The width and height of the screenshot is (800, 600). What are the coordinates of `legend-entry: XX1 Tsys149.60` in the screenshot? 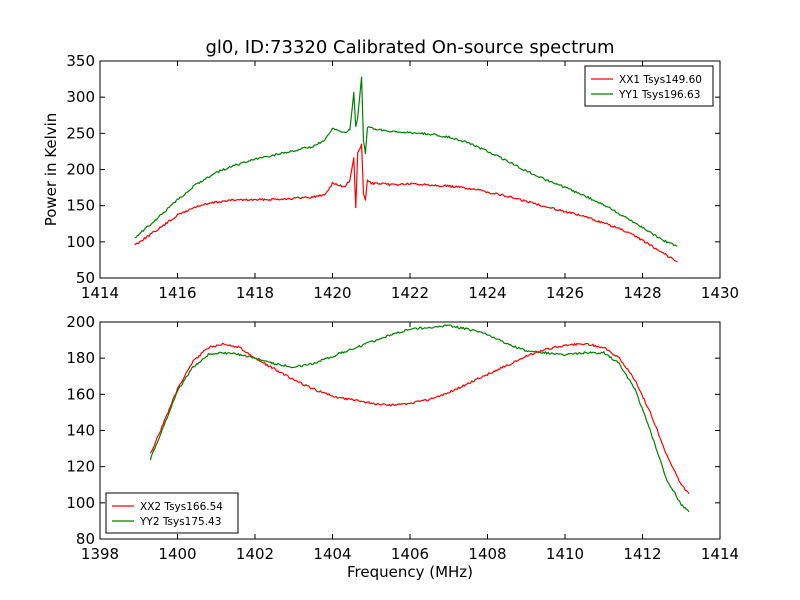 It's located at (660, 80).